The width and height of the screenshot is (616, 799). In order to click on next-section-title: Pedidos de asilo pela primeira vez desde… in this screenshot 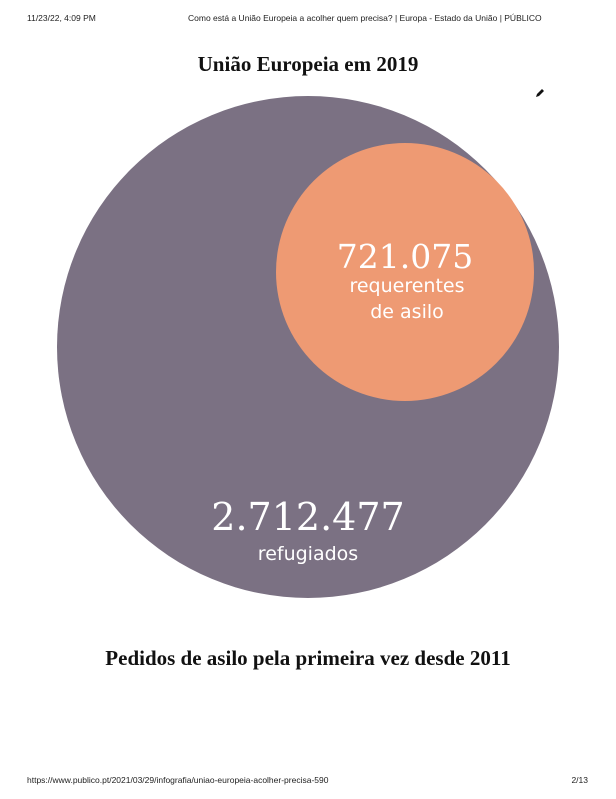, I will do `click(308, 658)`.